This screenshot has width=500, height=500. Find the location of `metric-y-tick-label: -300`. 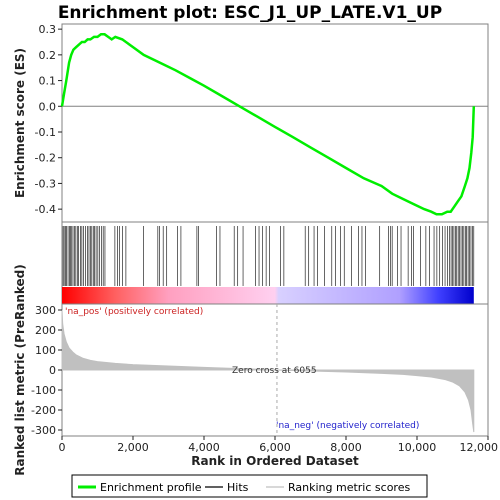

metric-y-tick-label: -300 is located at coordinates (43, 430).